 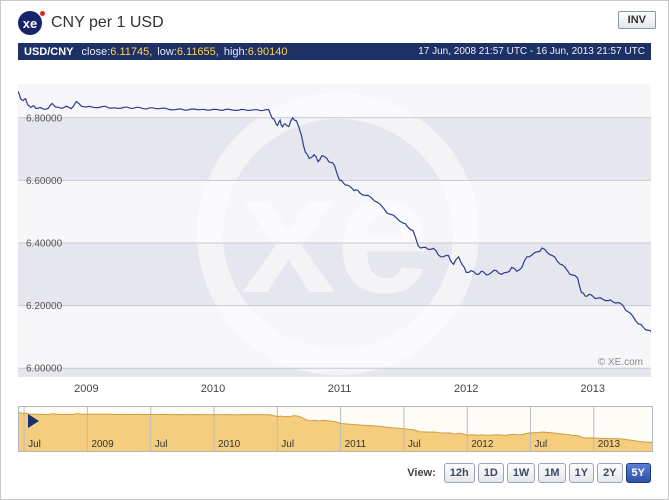 I want to click on navigator-area: Jul 2009 Jul 2010 Jul 2011 Jul 2012 Jul 2013, so click(x=335, y=429).